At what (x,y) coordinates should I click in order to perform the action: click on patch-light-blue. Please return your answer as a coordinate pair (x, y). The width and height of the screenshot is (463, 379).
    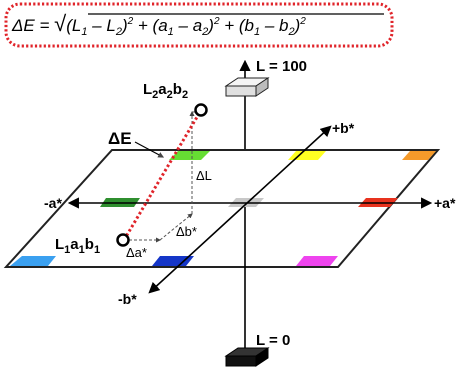
    Looking at the image, I should click on (33, 261).